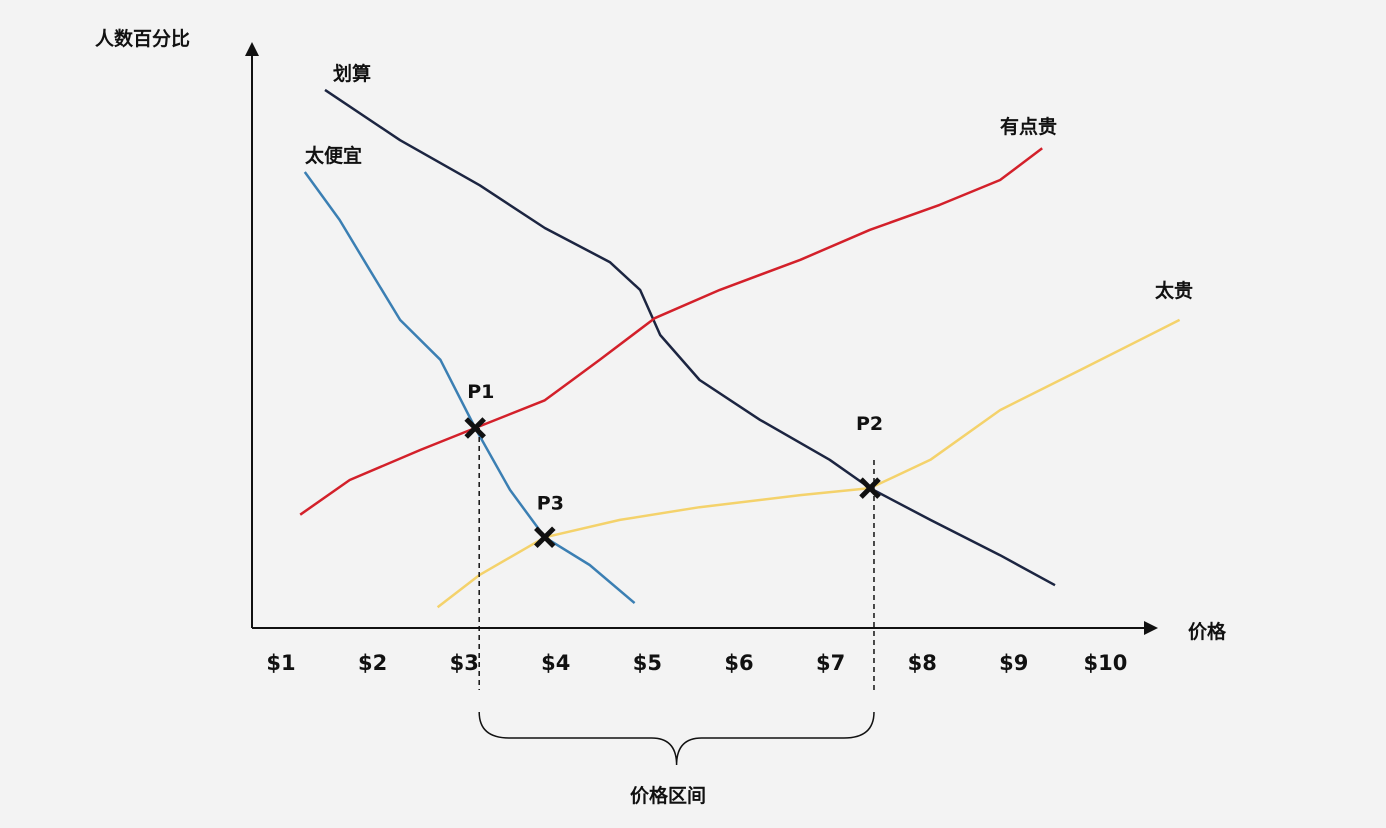  Describe the element at coordinates (922, 663) in the screenshot. I see `x-tick-label: $8` at that location.